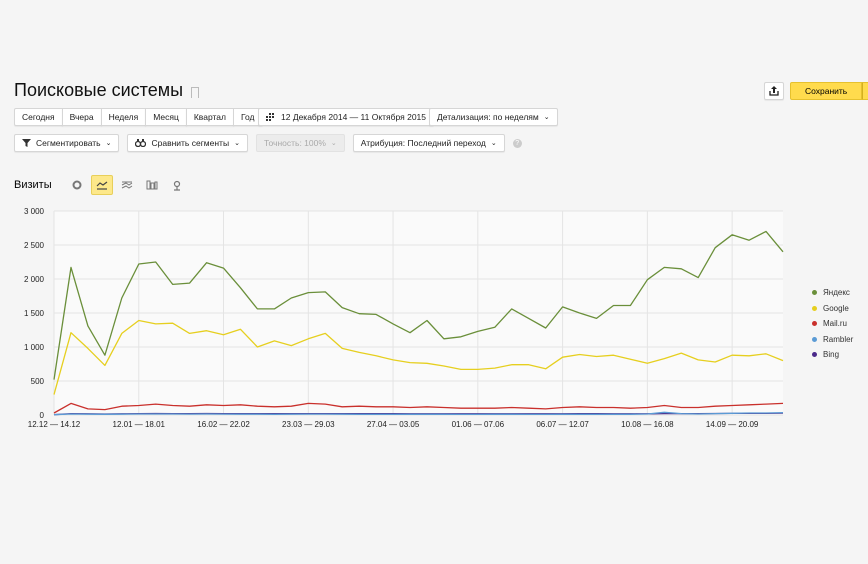 The height and width of the screenshot is (564, 868). Describe the element at coordinates (34, 245) in the screenshot. I see `y-tick-label: 2 500` at that location.